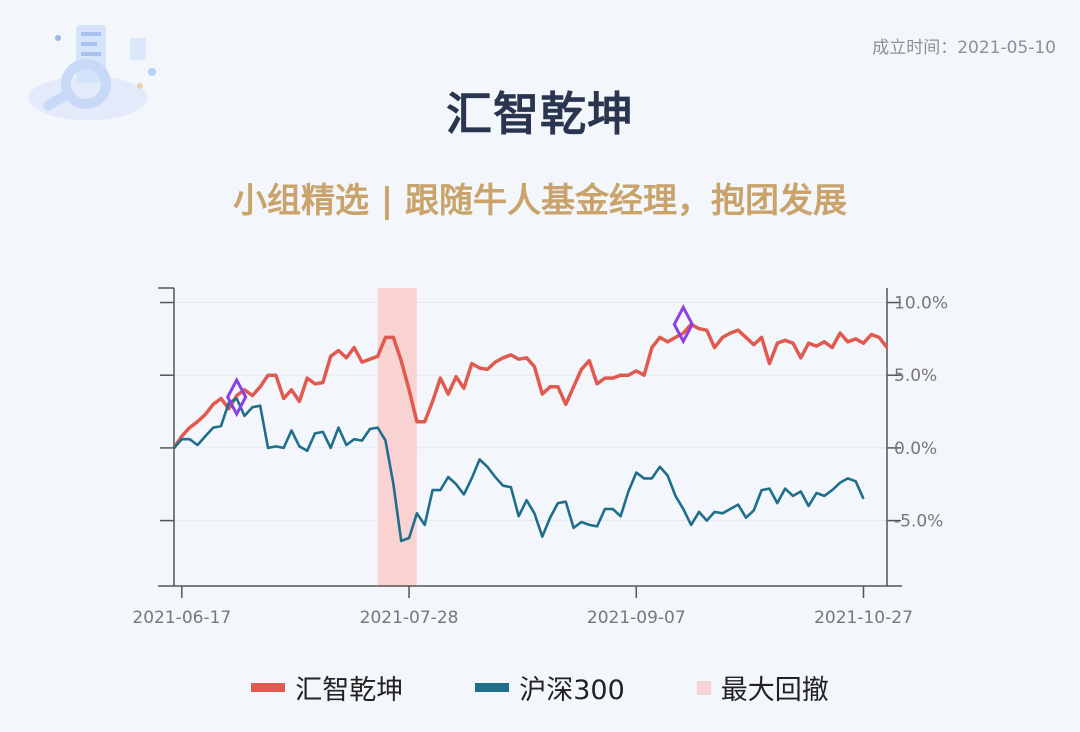 Image resolution: width=1080 pixels, height=732 pixels. I want to click on x-tick-label: 2021-07-28, so click(409, 618).